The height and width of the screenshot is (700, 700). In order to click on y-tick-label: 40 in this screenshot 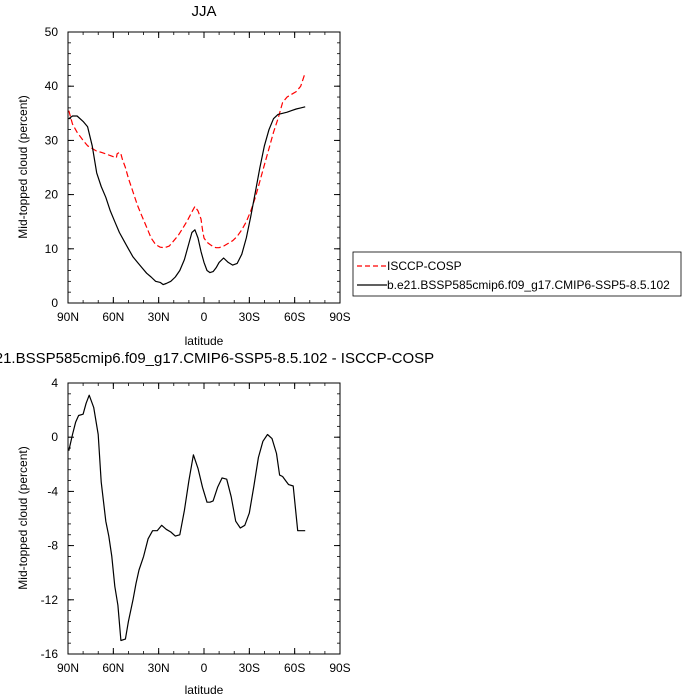, I will do `click(52, 86)`.